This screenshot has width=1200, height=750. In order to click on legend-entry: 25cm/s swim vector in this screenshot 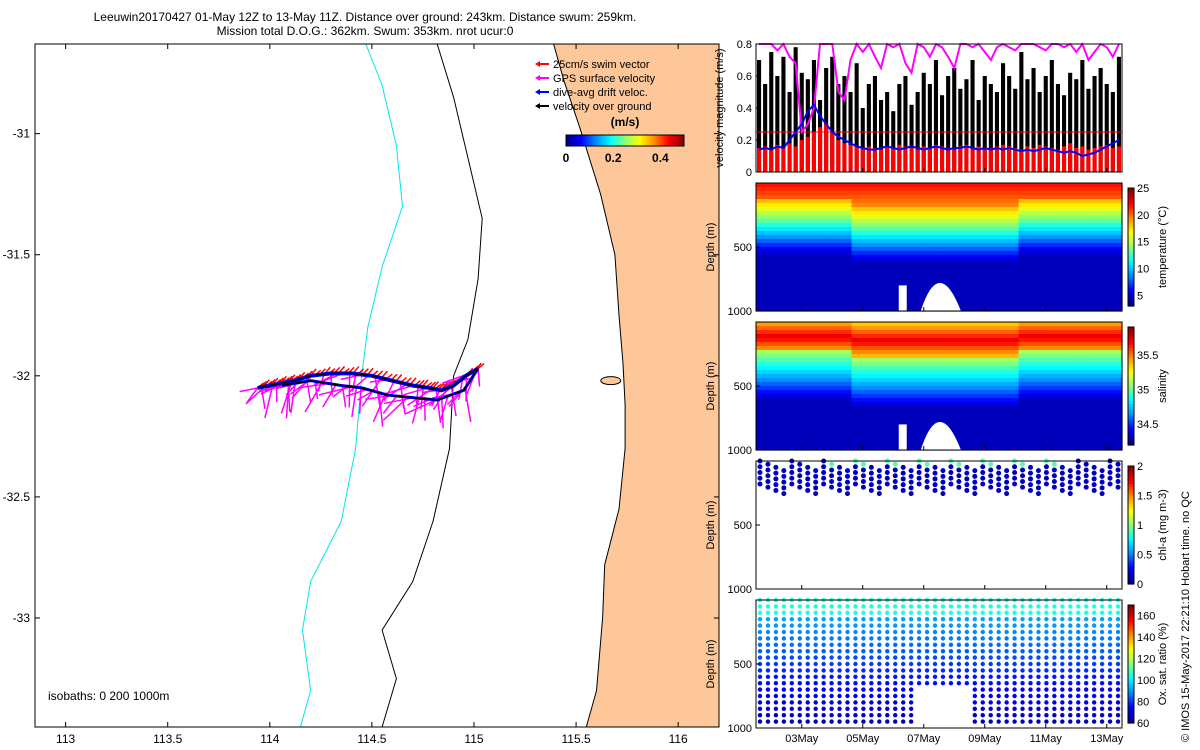, I will do `click(601, 65)`.